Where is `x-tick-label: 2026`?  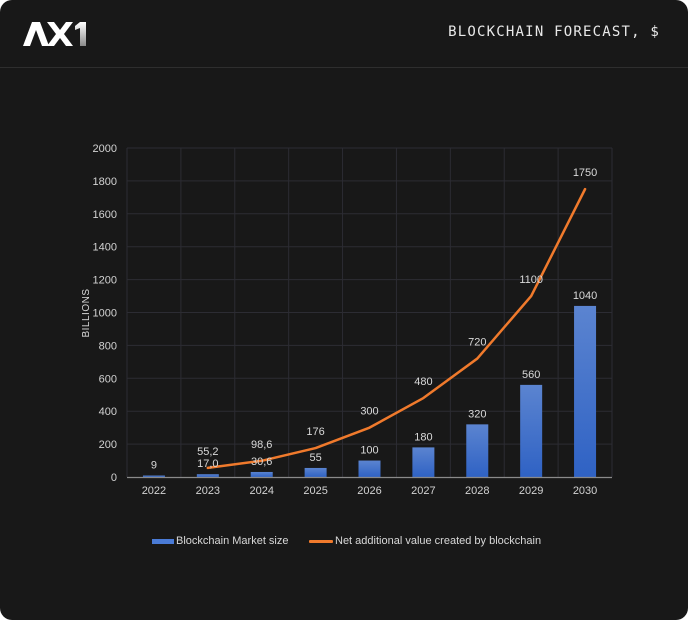
x-tick-label: 2026 is located at coordinates (369, 491).